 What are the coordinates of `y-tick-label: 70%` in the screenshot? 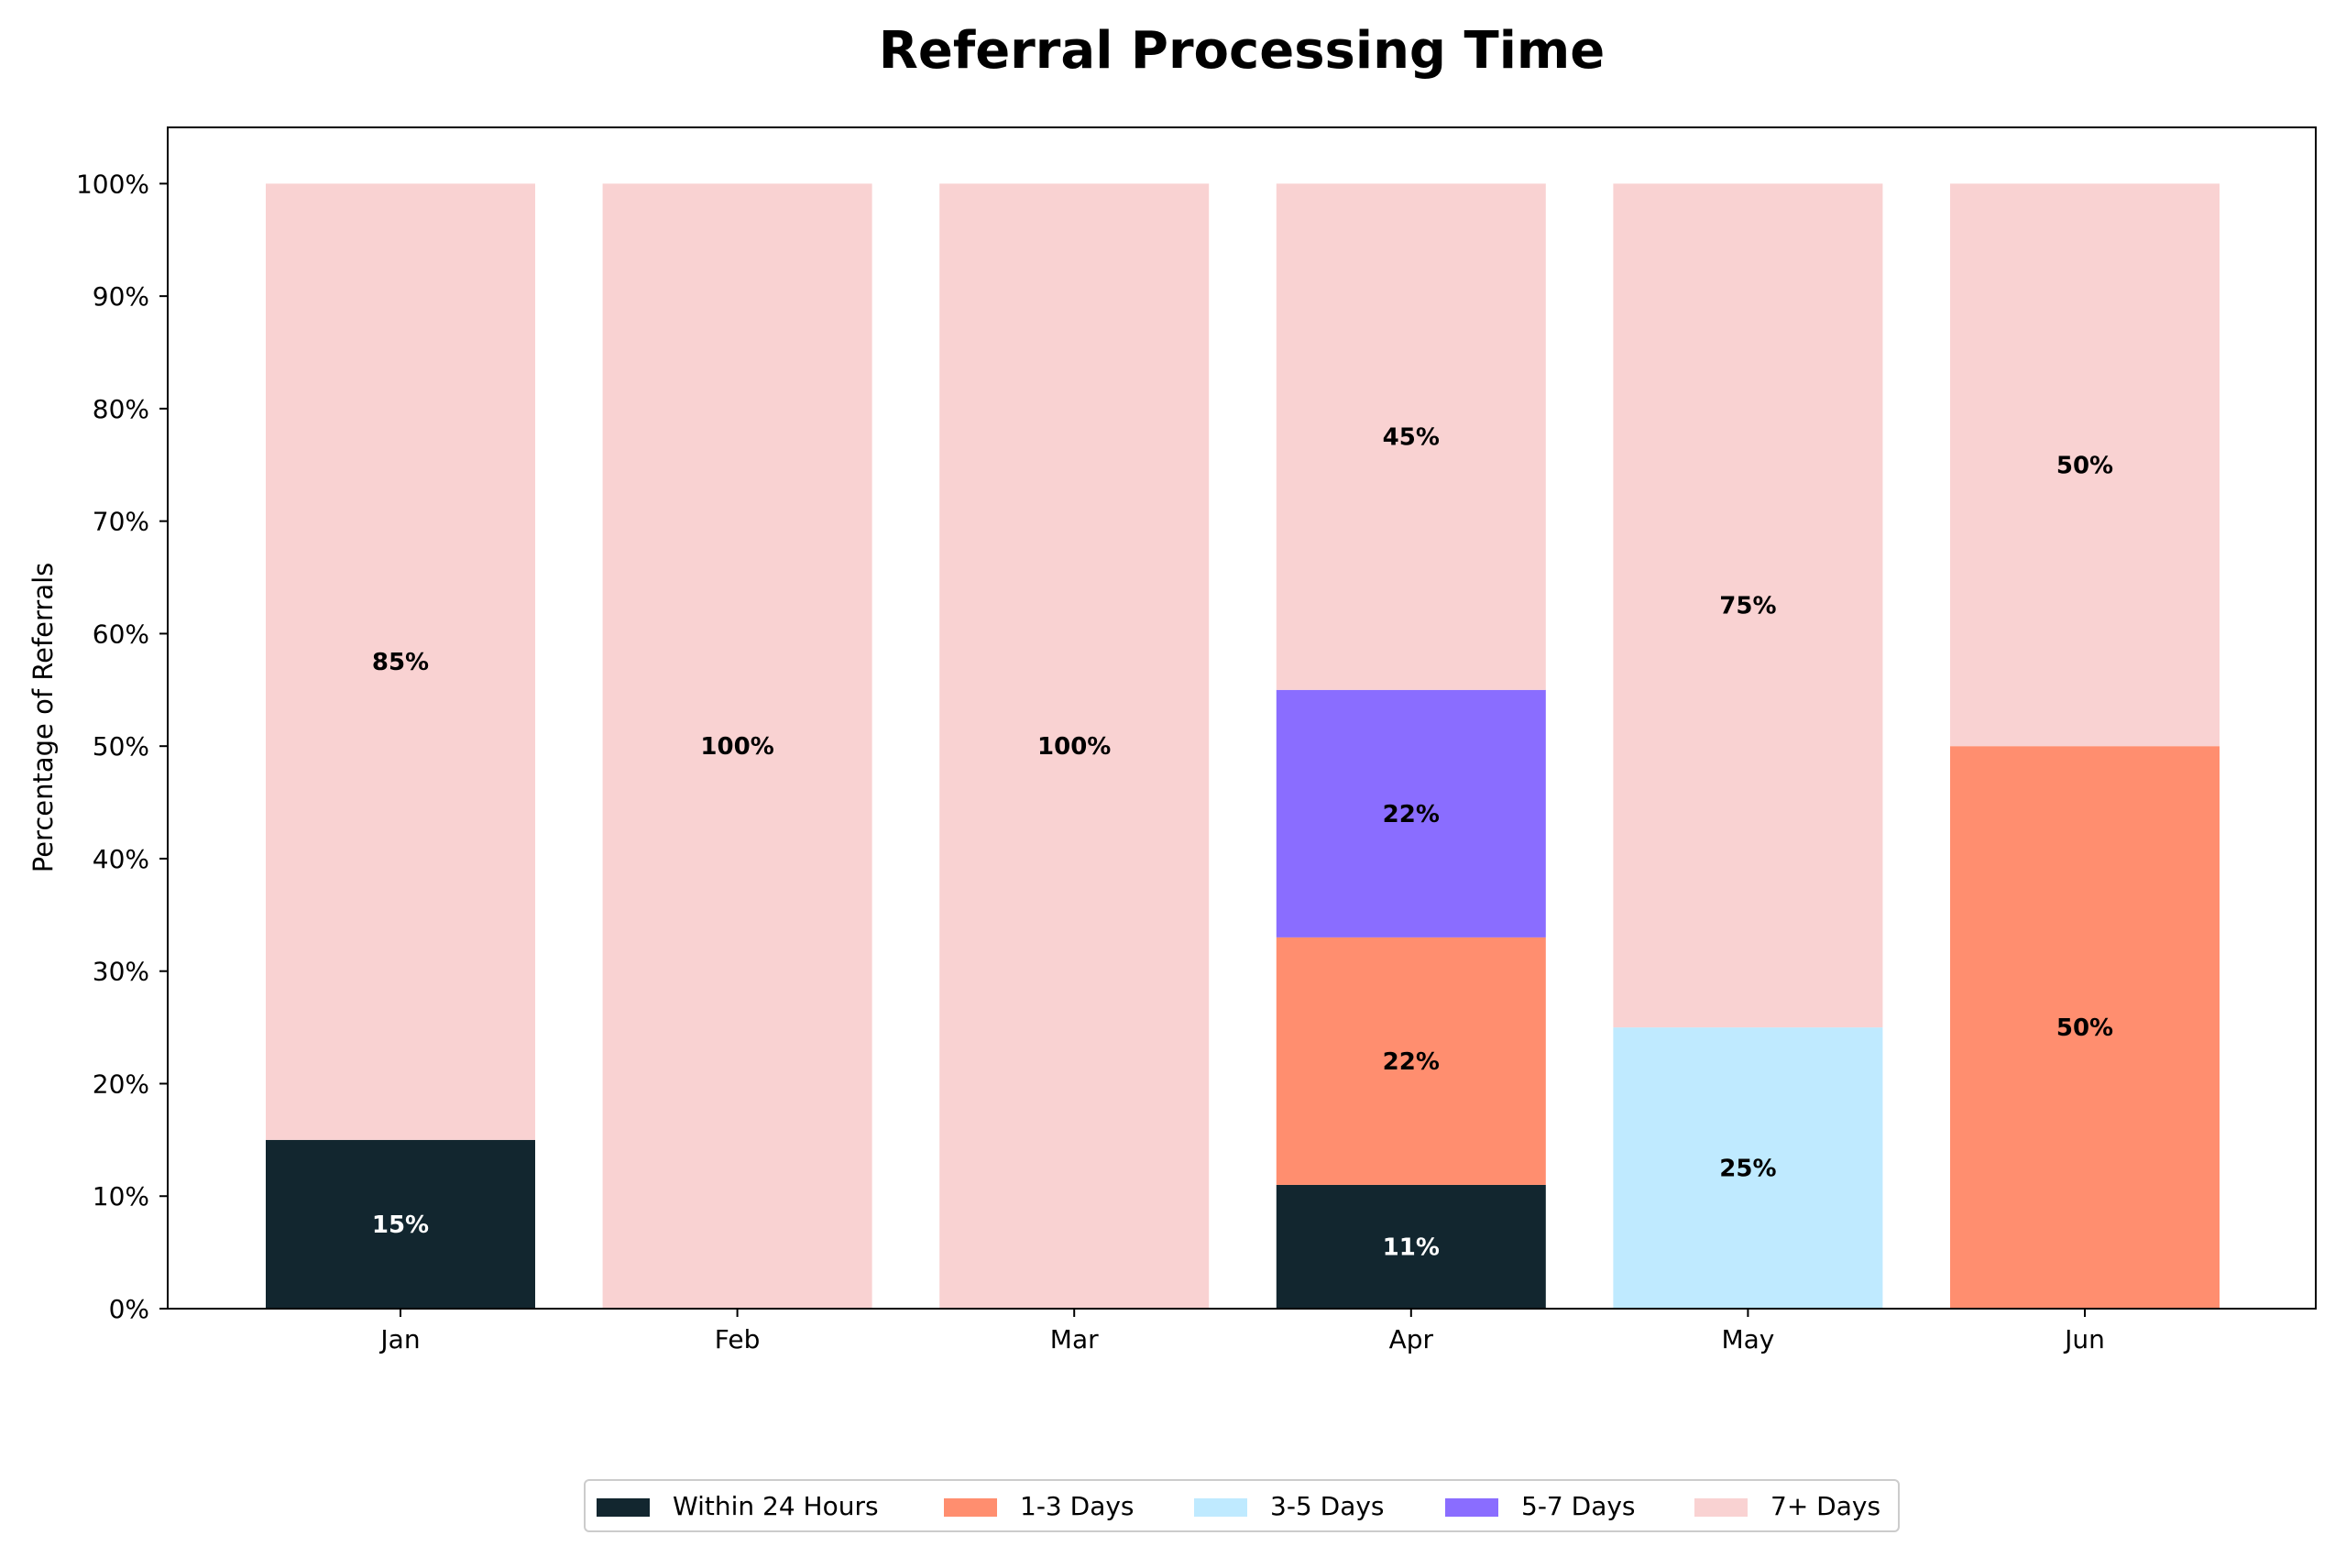 It's located at (121, 522).